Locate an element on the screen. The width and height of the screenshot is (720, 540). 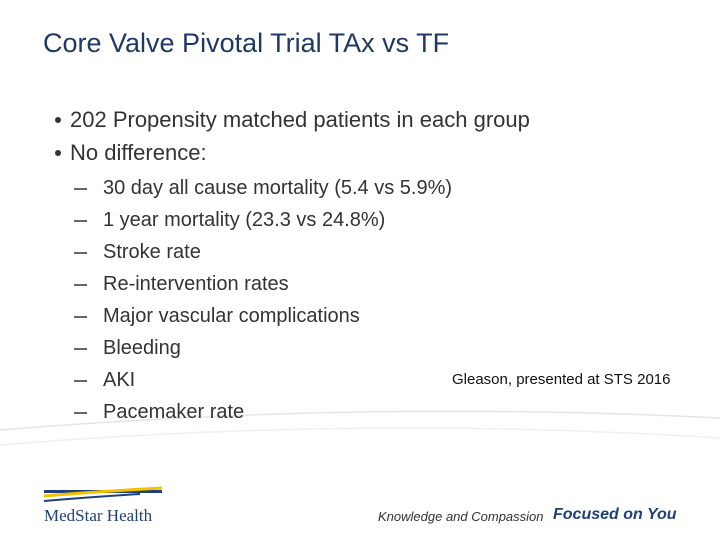
sub-bullet: Stroke rate is located at coordinates (152, 252).